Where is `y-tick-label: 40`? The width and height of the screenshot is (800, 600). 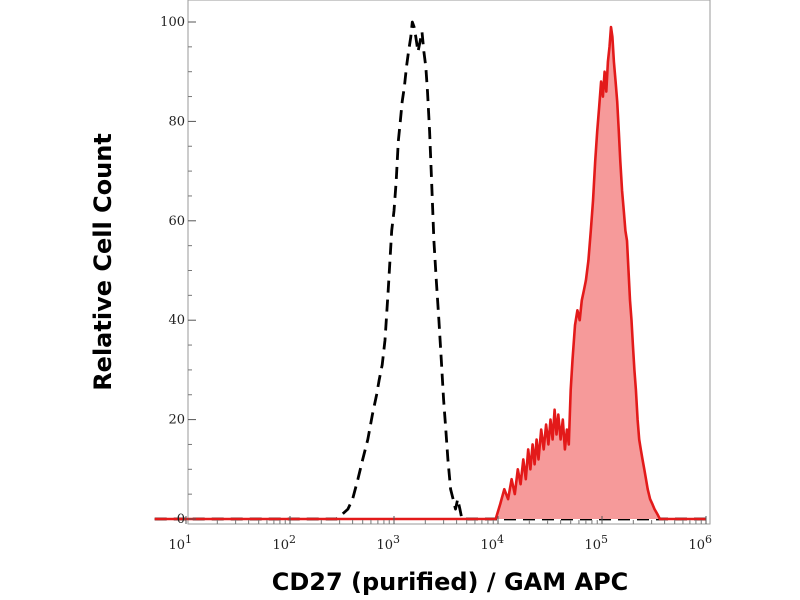
y-tick-label: 40 is located at coordinates (176, 320).